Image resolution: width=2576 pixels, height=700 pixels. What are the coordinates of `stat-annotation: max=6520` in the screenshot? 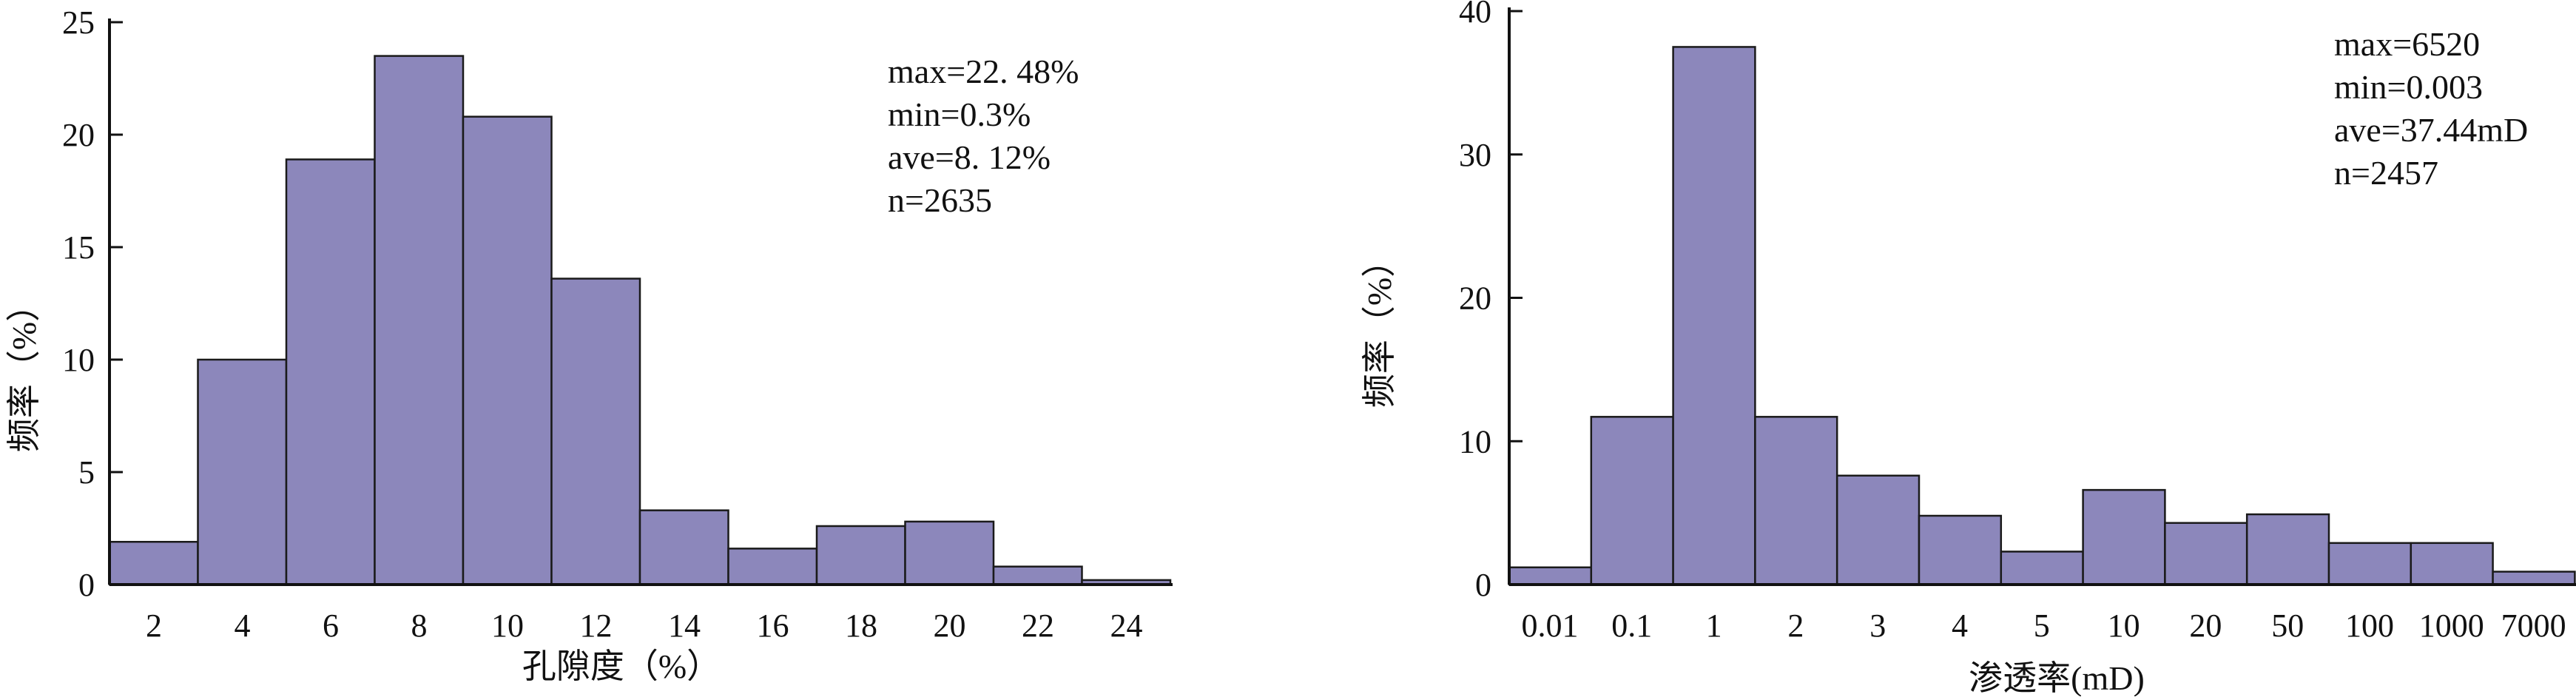 It's located at (2407, 44).